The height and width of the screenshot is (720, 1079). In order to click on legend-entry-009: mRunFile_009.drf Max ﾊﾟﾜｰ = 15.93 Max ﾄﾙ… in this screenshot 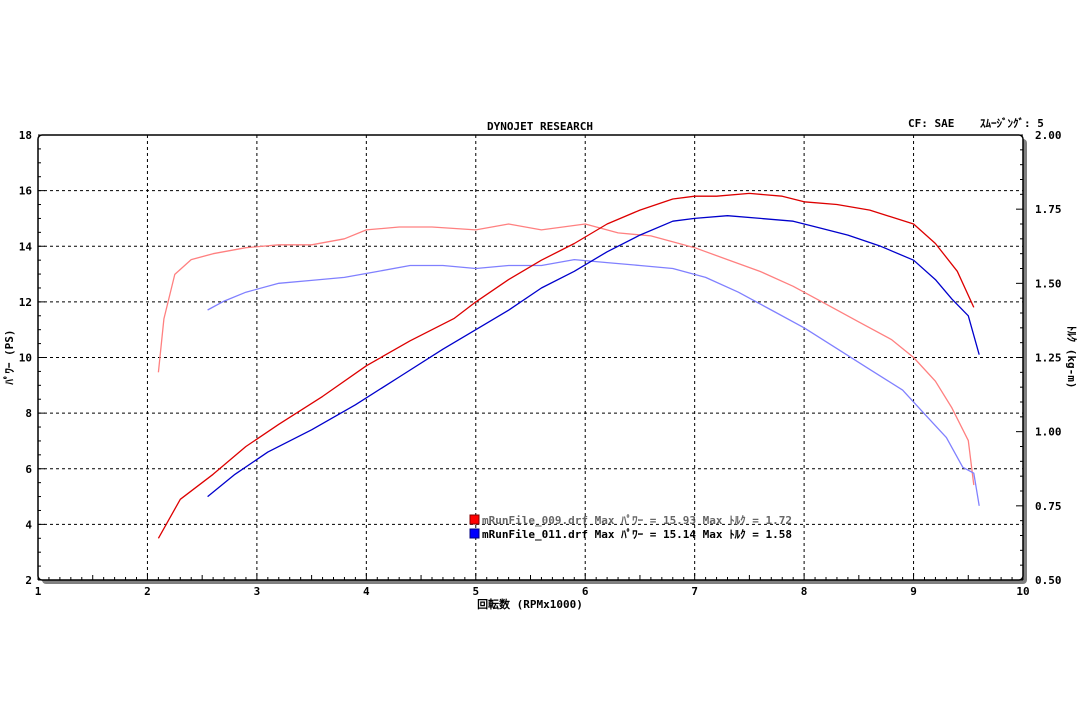, I will do `click(637, 520)`.